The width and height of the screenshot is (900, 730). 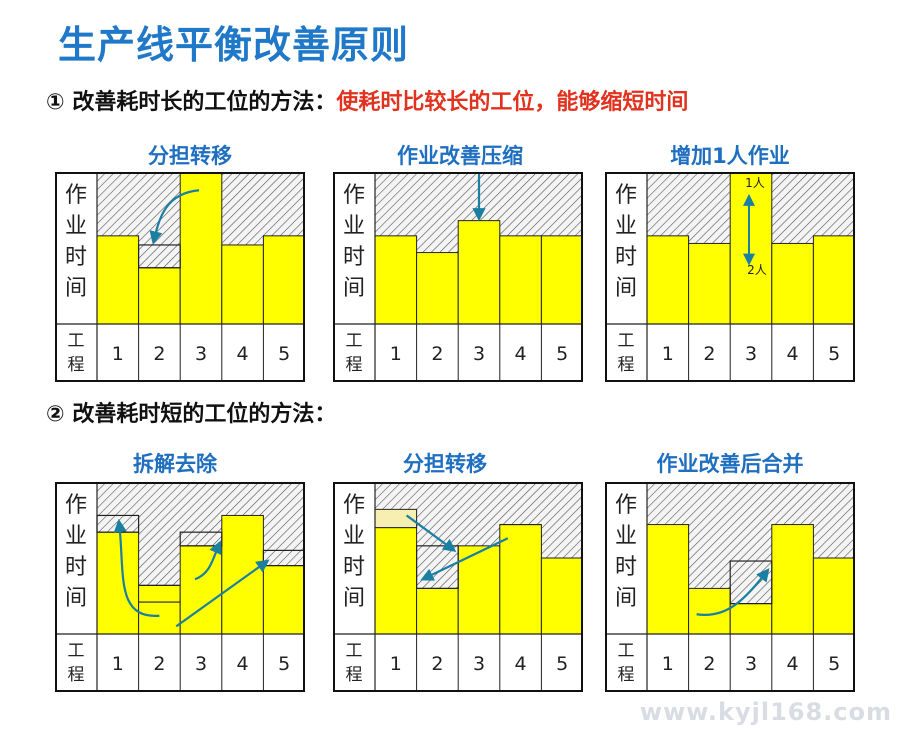 What do you see at coordinates (431, 533) in the screenshot?
I see `transfer-arrow-down` at bounding box center [431, 533].